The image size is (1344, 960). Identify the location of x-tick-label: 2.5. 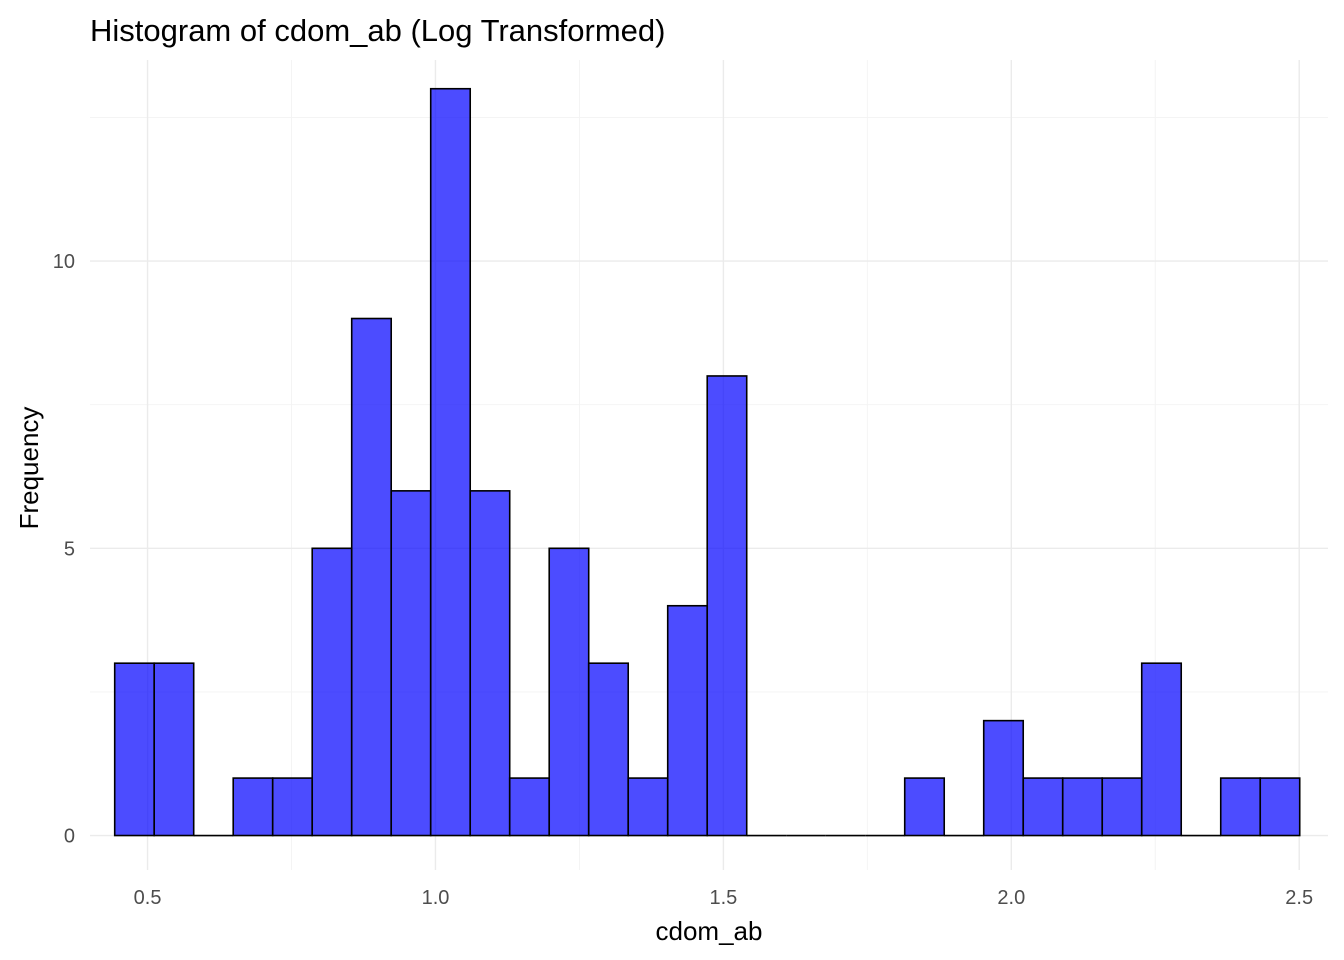
(1299, 898).